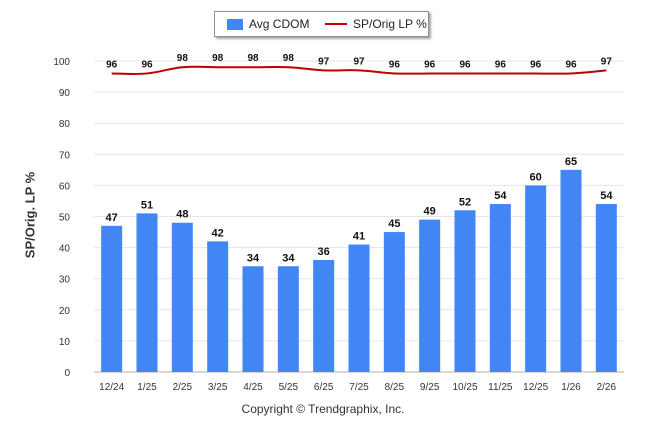 This screenshot has height=434, width=646. Describe the element at coordinates (289, 387) in the screenshot. I see `x-tick-label: 5/25` at that location.